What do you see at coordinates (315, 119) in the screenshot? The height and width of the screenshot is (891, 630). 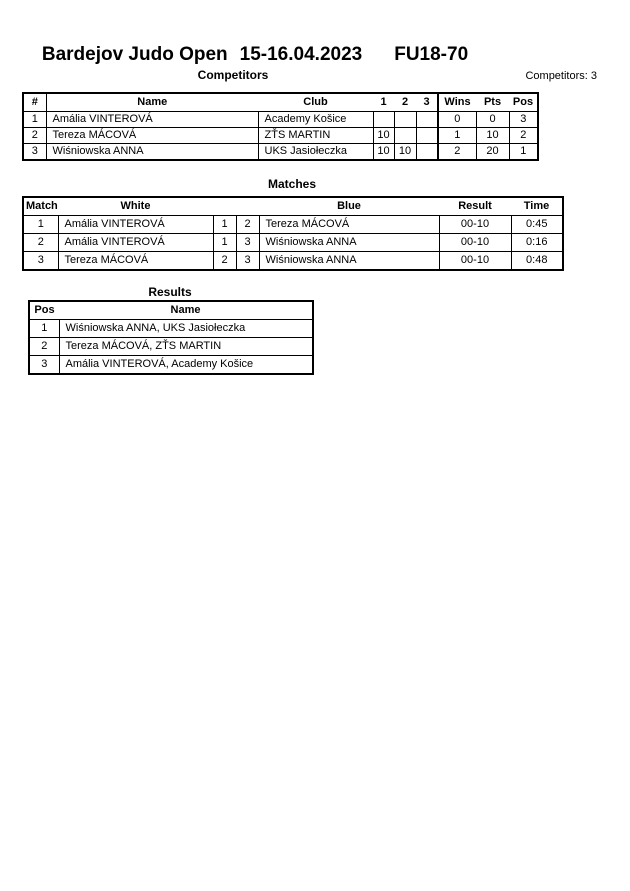 I see `competitor-club: Academy Košice` at bounding box center [315, 119].